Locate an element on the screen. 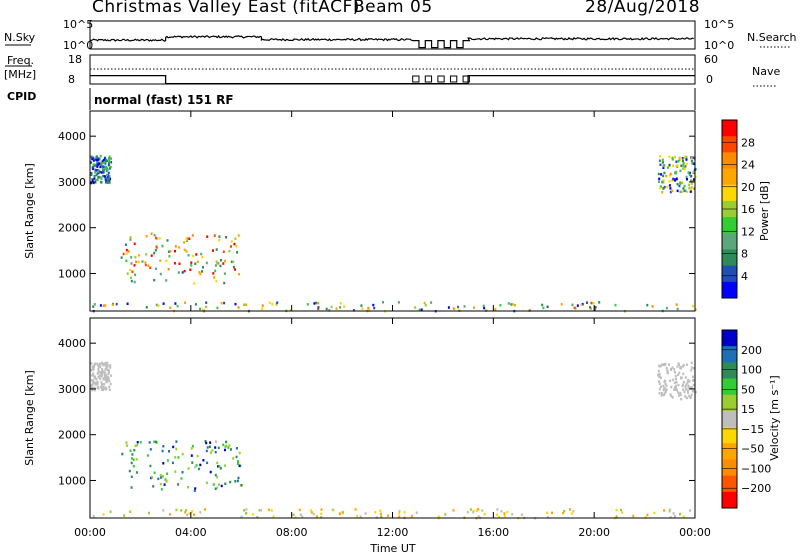 This screenshot has height=554, width=800. freq-tick-bottom: 8 is located at coordinates (71, 79).